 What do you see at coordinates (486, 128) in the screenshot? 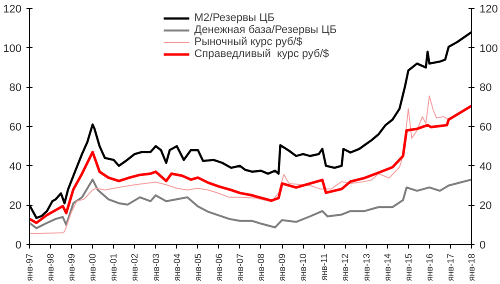
I see `y2-tick-label: 60` at bounding box center [486, 128].